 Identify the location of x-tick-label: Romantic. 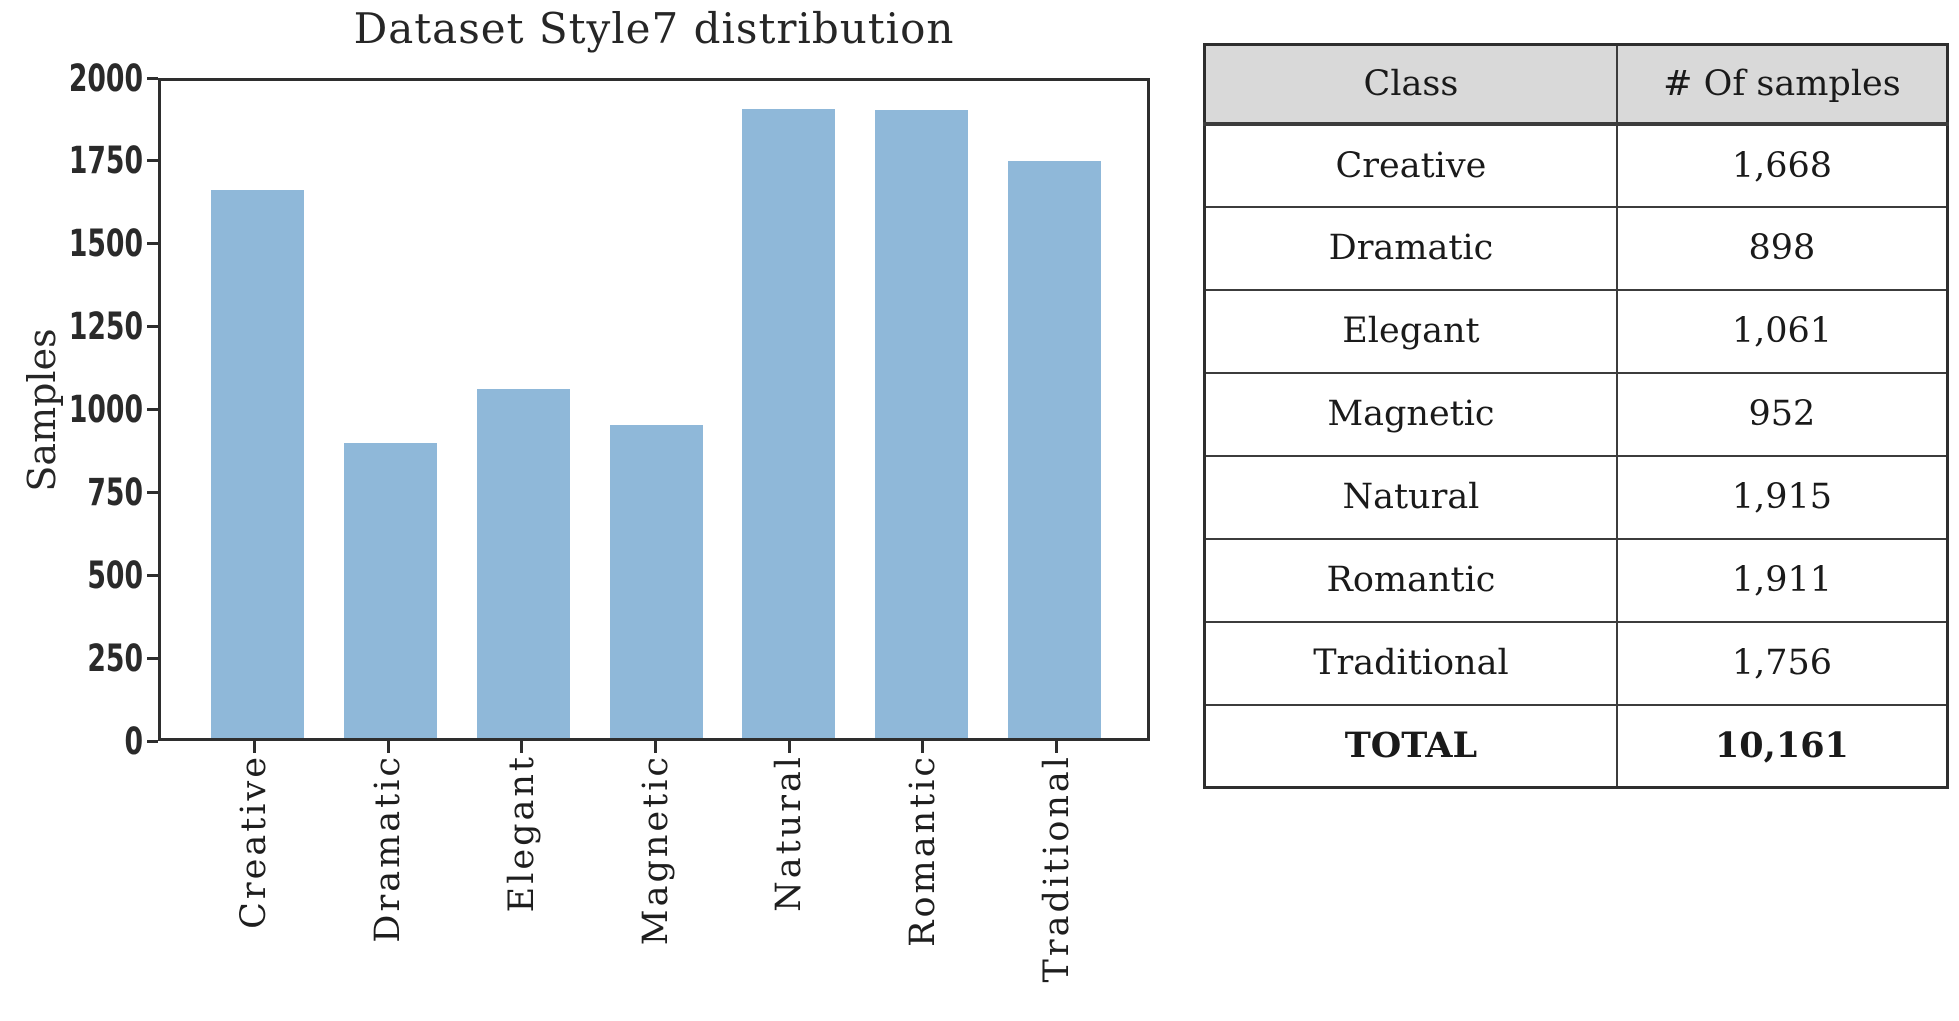
(922, 850).